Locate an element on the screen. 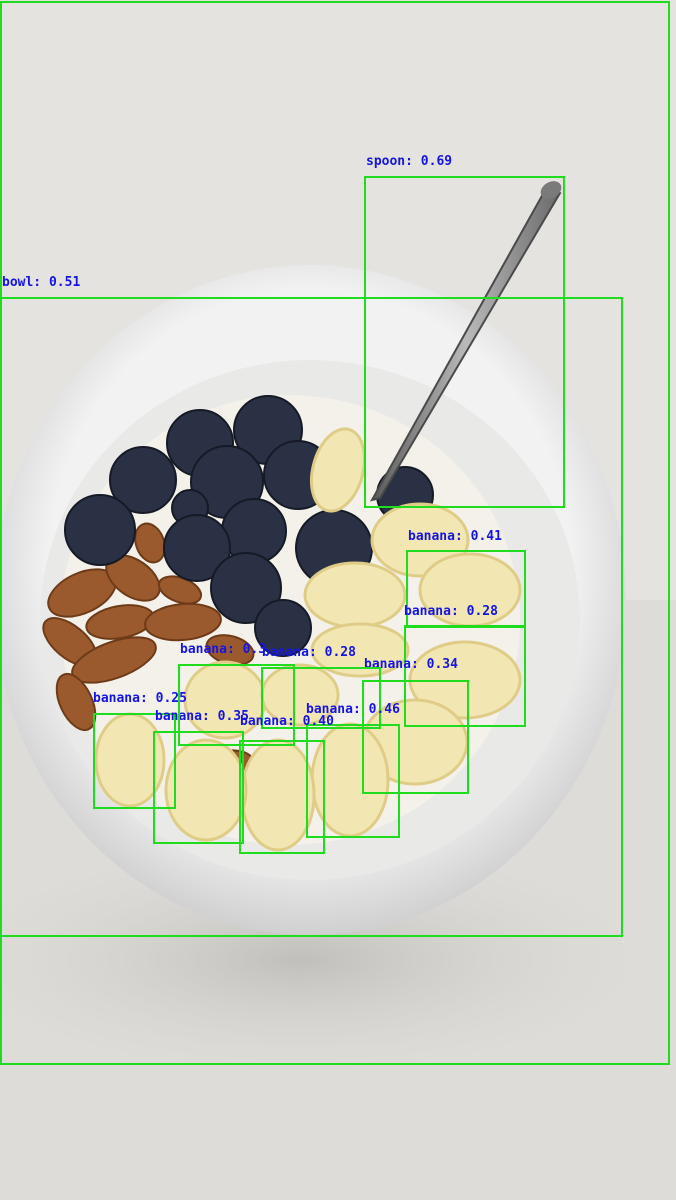 This screenshot has height=1200, width=676. detection-label-bowl: bowl: 0.51 is located at coordinates (41, 282).